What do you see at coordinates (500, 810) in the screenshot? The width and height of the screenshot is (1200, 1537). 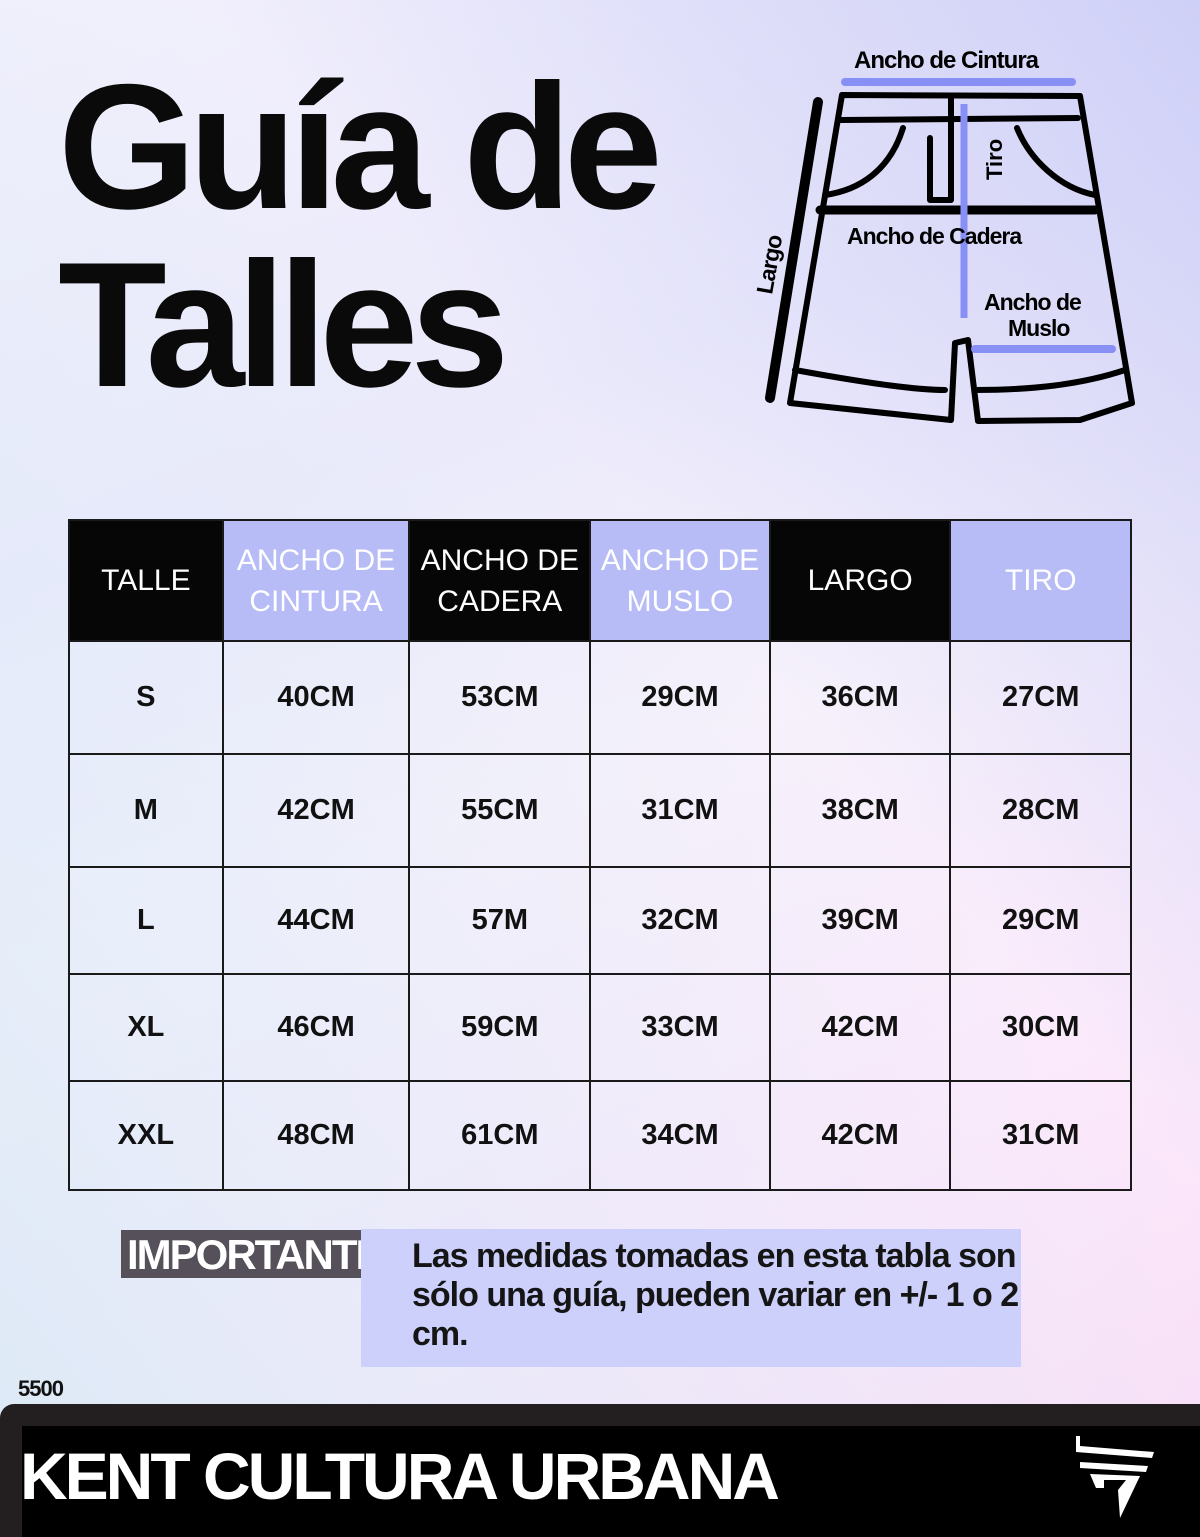 I see `measure-cell: 55CM` at bounding box center [500, 810].